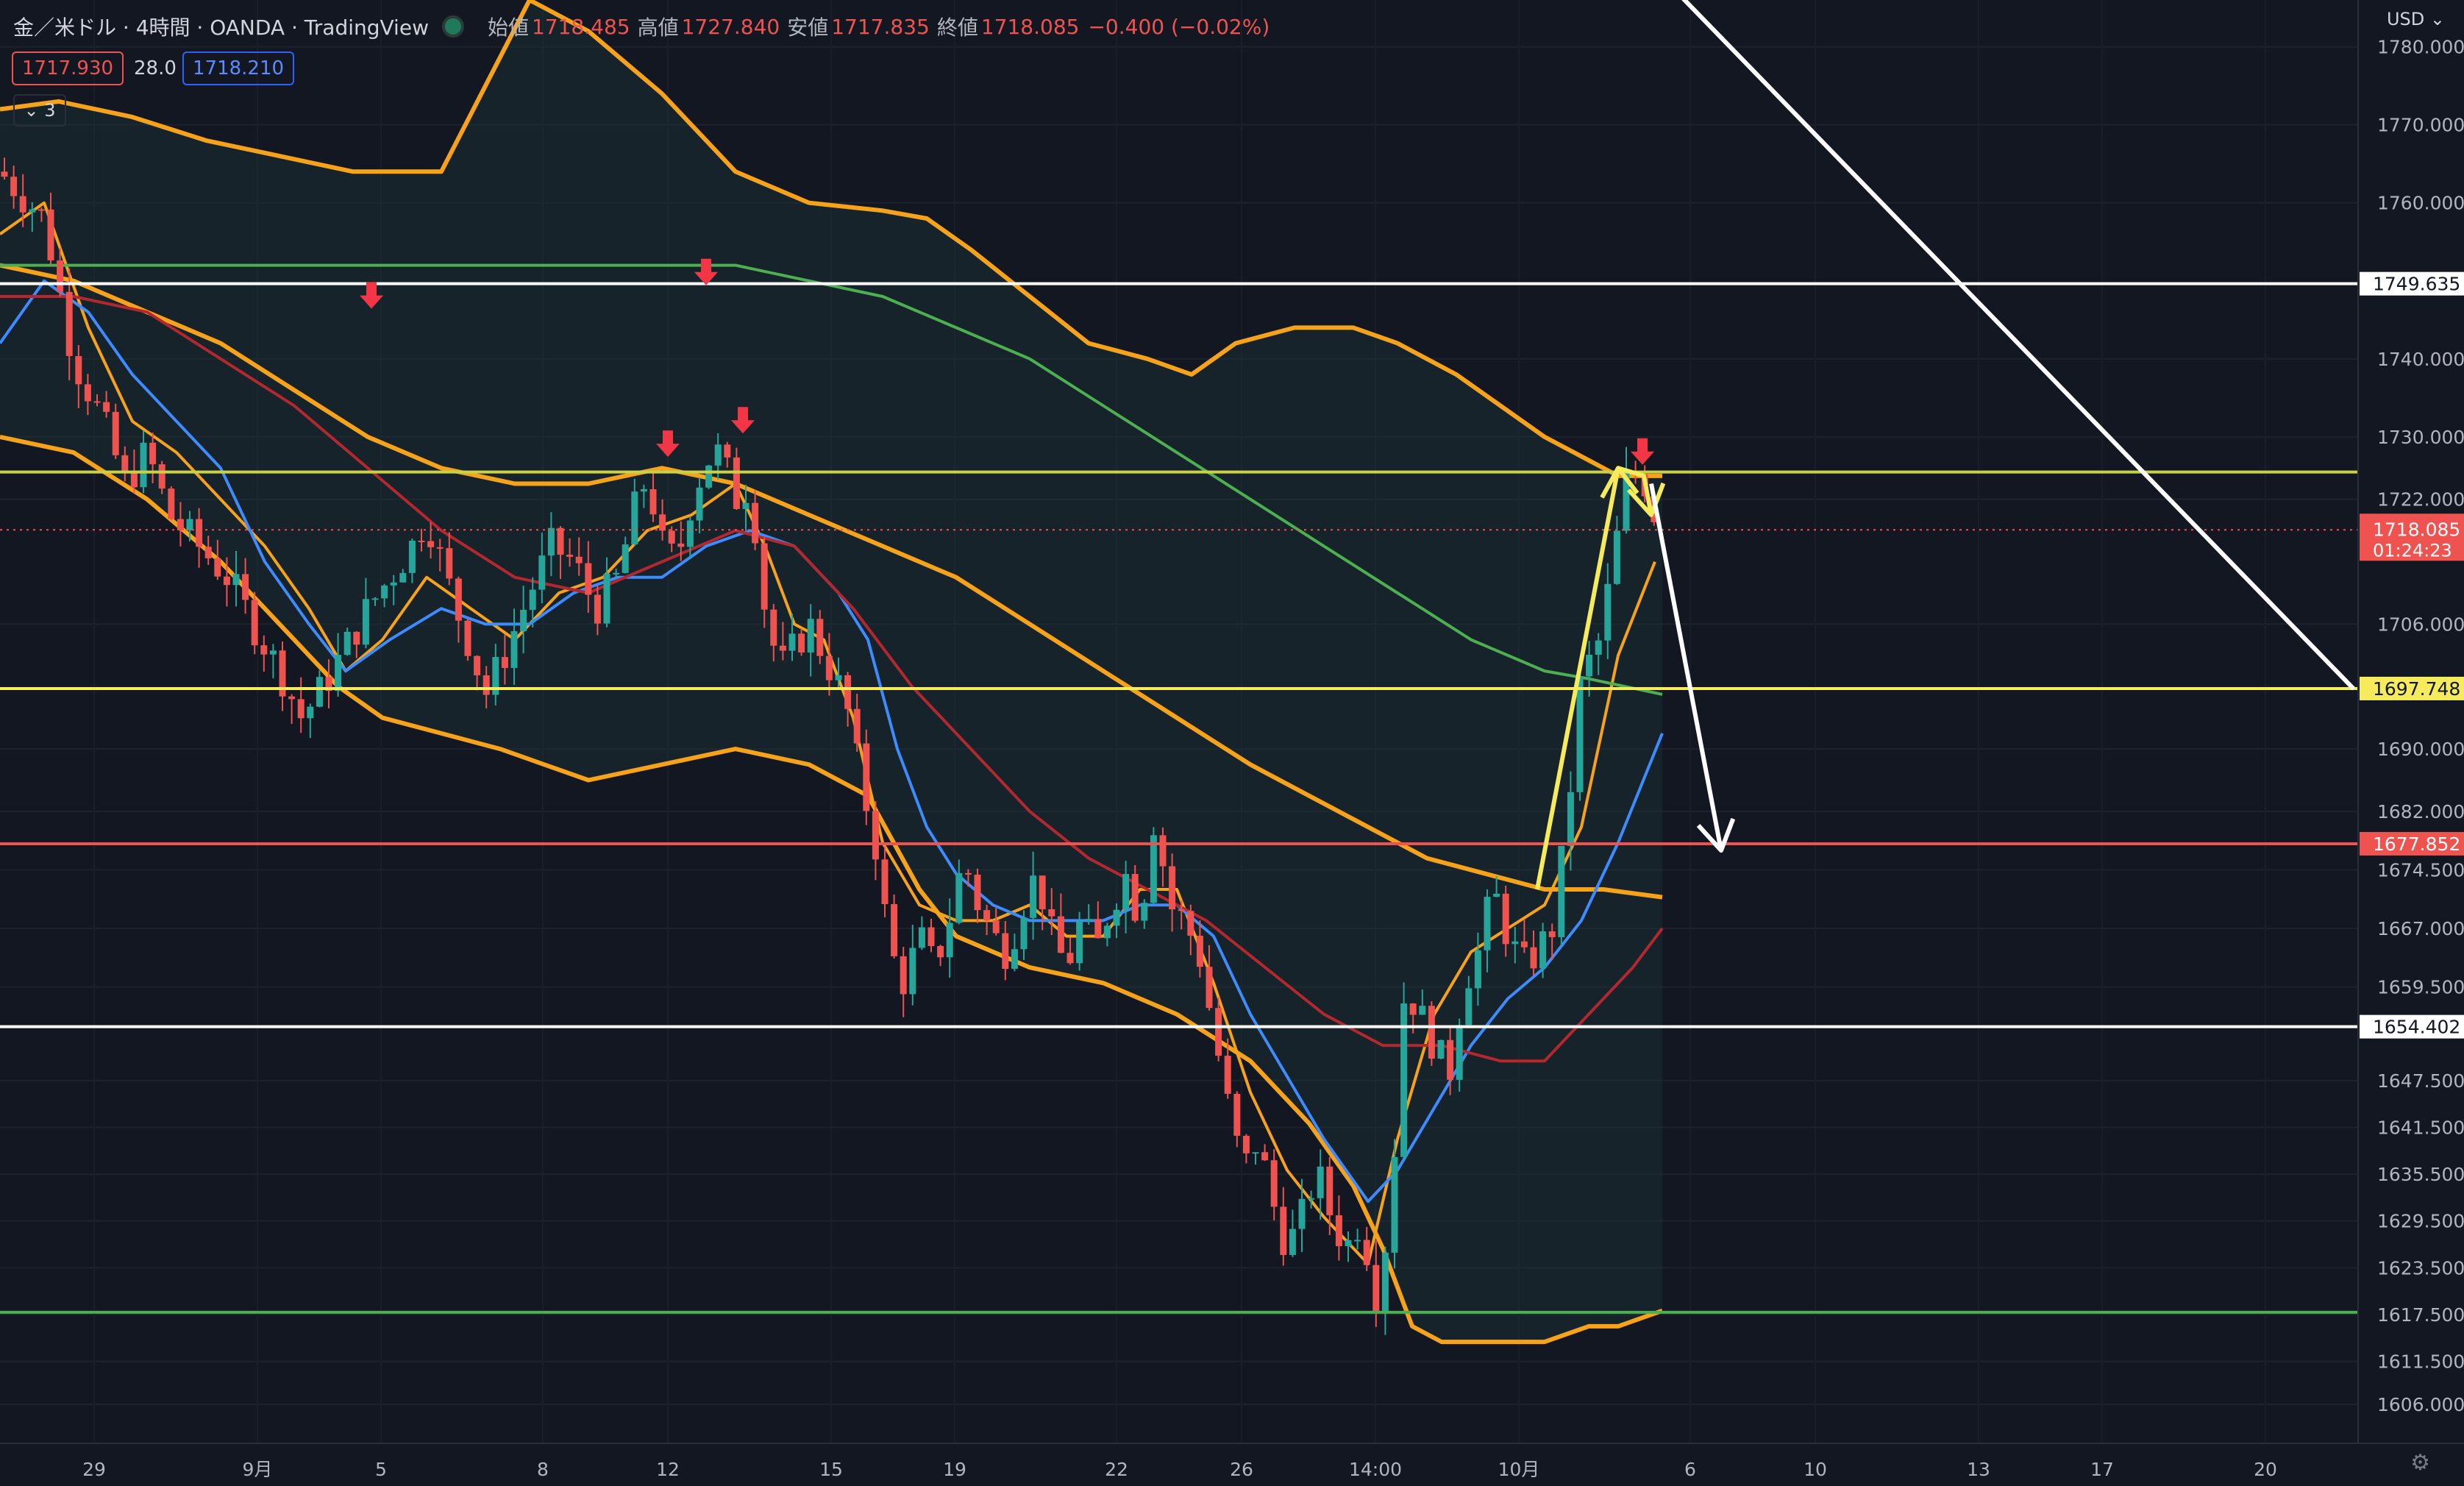 This screenshot has width=2464, height=1486. I want to click on price-tick-label: 1730.000, so click(2420, 437).